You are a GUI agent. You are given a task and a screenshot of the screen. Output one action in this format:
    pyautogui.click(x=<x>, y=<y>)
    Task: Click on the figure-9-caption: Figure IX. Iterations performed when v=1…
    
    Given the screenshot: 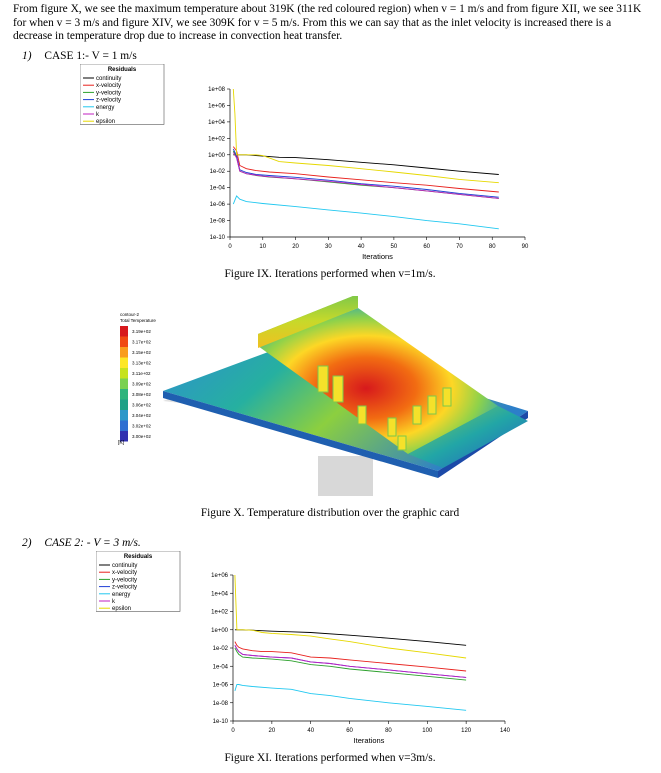 What is the action you would take?
    pyautogui.click(x=330, y=274)
    